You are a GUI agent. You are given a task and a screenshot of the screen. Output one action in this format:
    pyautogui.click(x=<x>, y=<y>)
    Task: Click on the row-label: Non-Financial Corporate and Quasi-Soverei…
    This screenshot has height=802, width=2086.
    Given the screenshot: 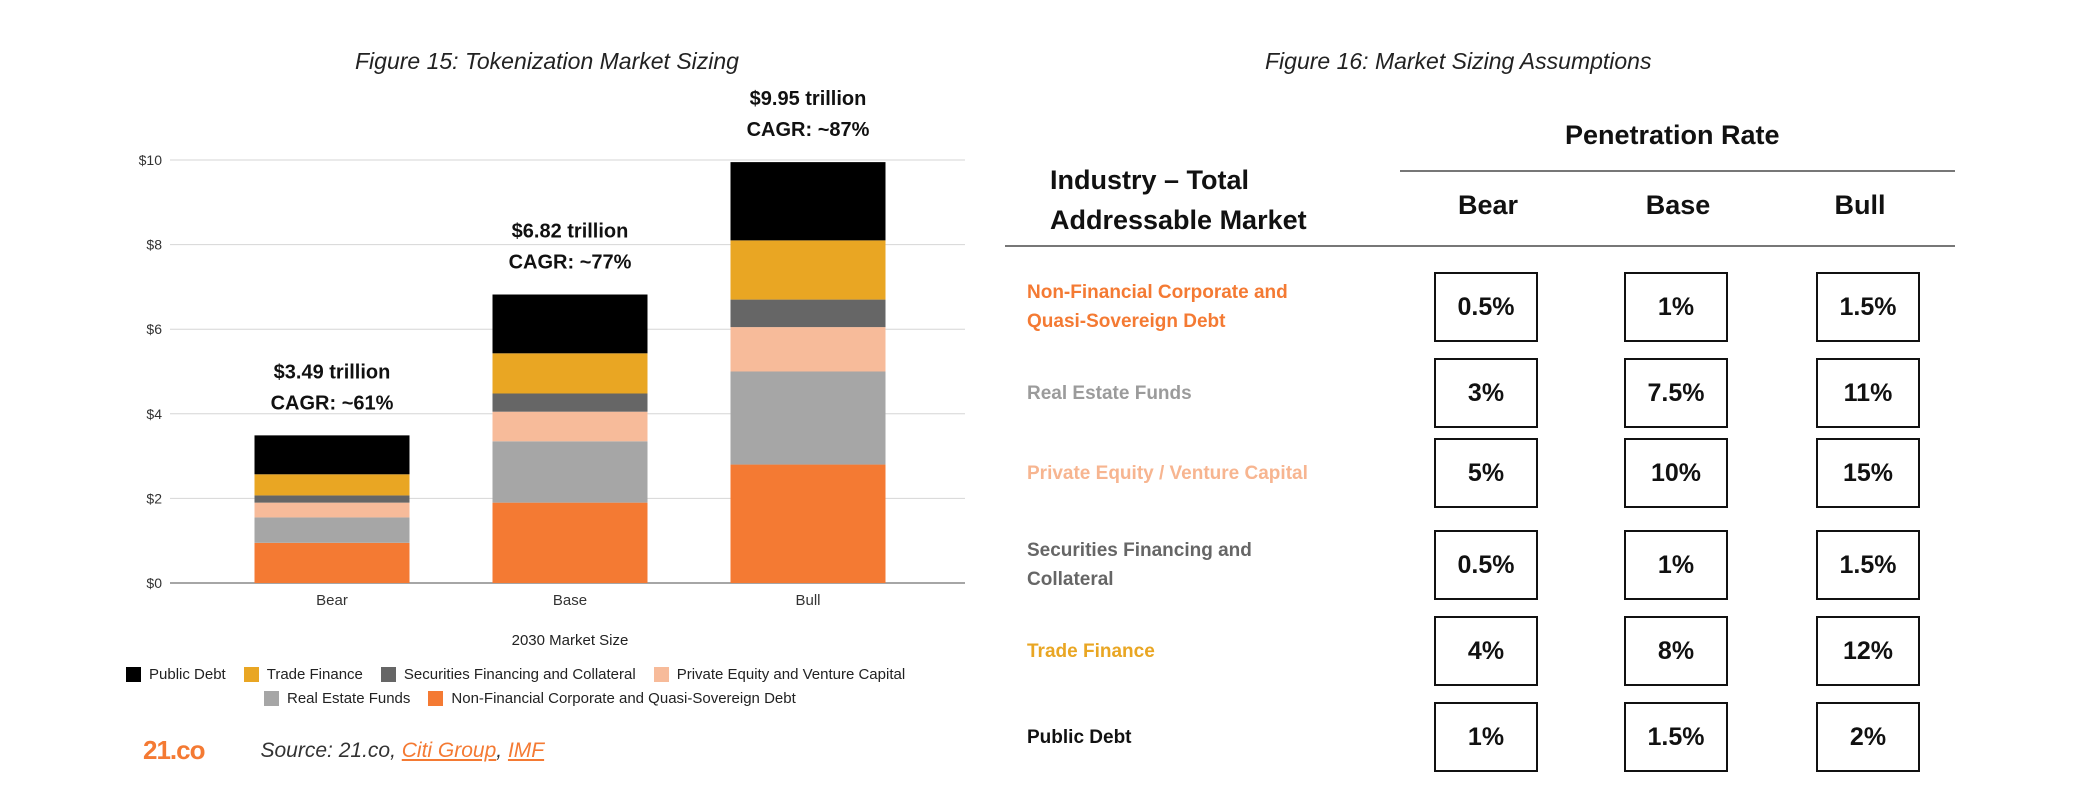 What is the action you would take?
    pyautogui.click(x=1157, y=307)
    